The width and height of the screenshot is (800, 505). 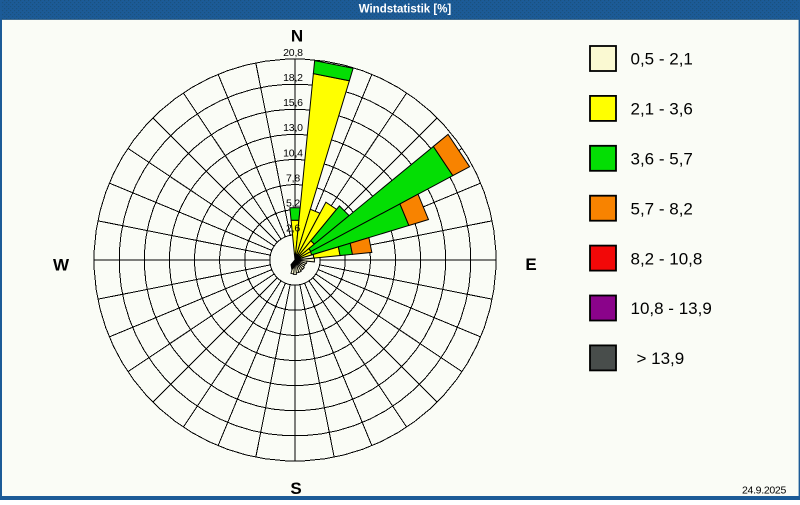 I want to click on svg-text: 15,6, so click(x=293, y=103).